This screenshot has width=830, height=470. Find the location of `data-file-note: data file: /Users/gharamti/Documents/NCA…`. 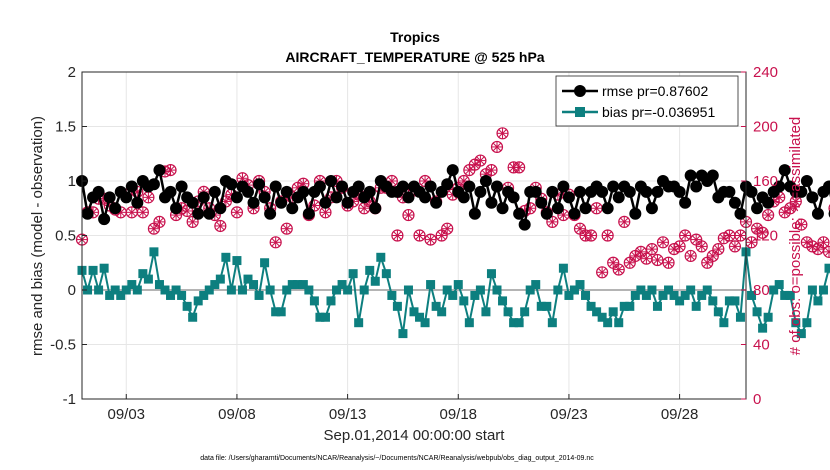

data-file-note: data file: /Users/gharamti/Documents/NCA… is located at coordinates (397, 458).